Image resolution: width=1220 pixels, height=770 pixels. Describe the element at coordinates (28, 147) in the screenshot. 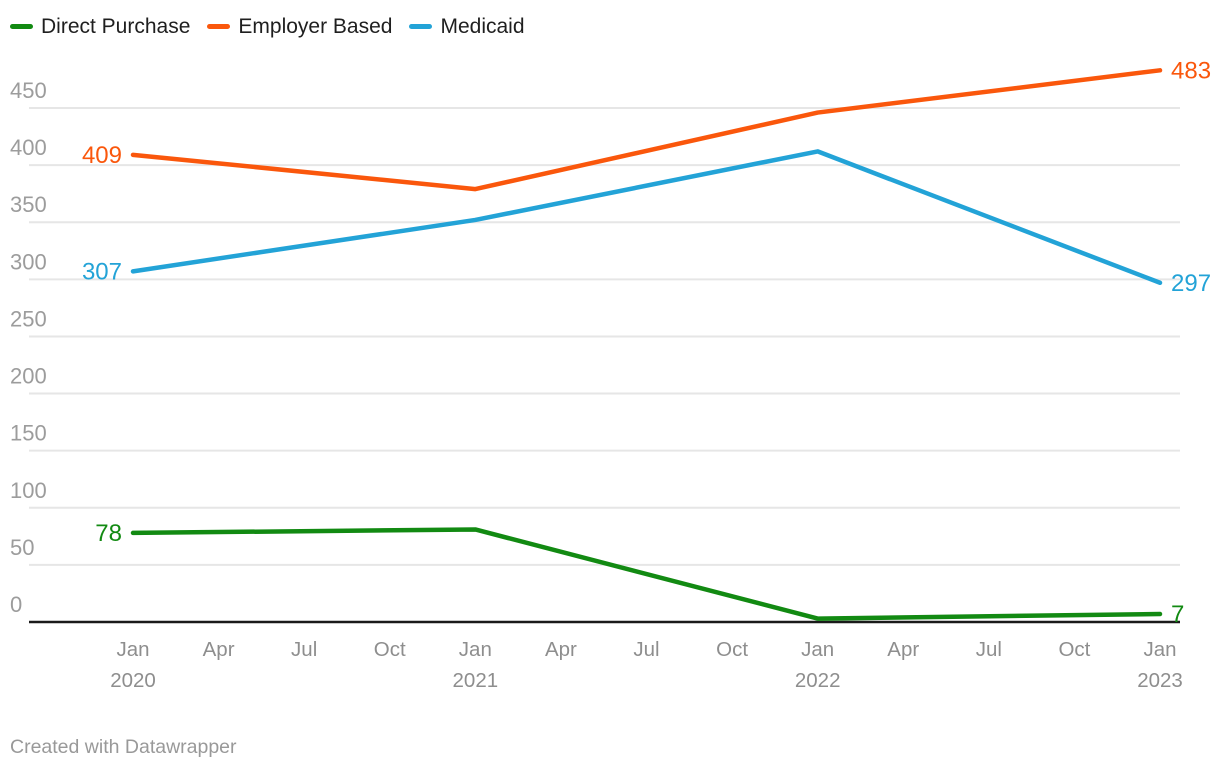

I see `y-axis-tick-label: 400` at that location.